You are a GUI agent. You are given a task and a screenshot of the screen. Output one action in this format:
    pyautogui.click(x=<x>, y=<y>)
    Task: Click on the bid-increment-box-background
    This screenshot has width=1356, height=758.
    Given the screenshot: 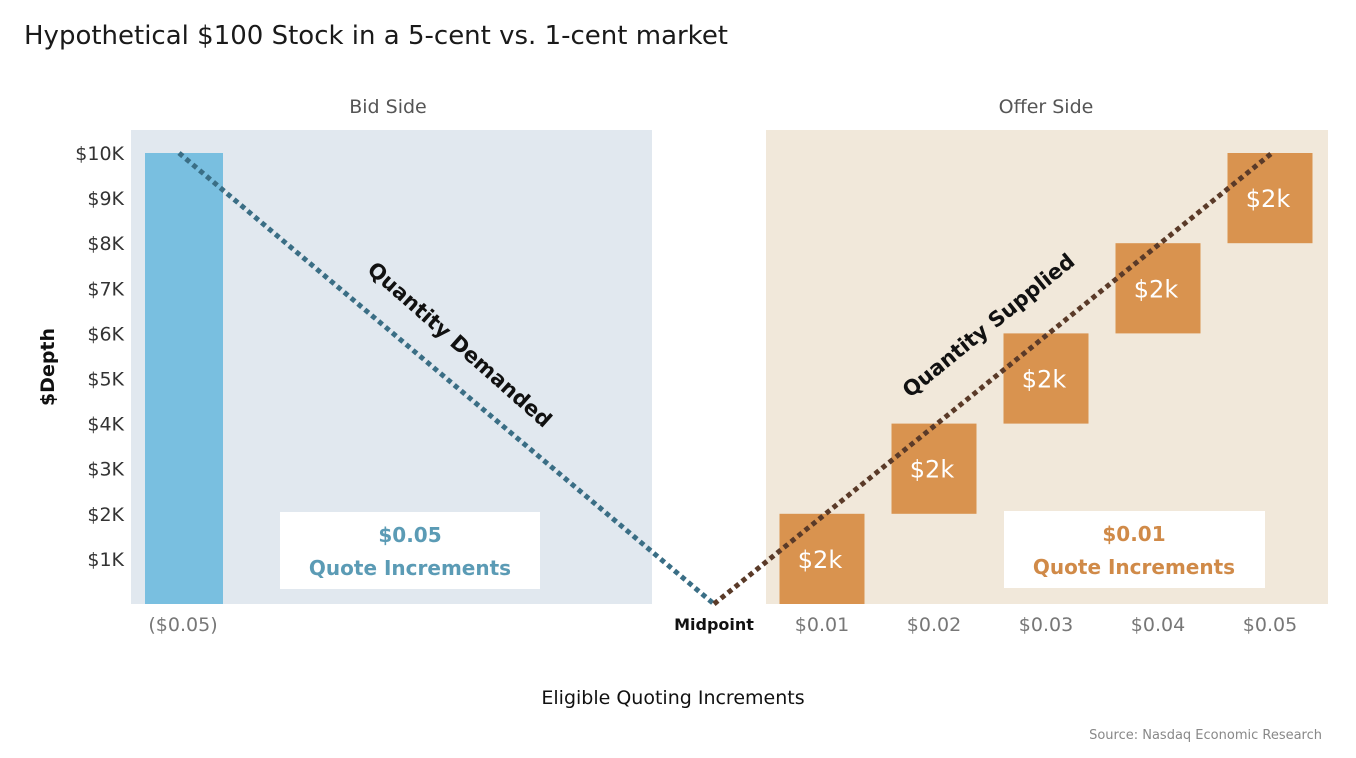 What is the action you would take?
    pyautogui.click(x=410, y=550)
    